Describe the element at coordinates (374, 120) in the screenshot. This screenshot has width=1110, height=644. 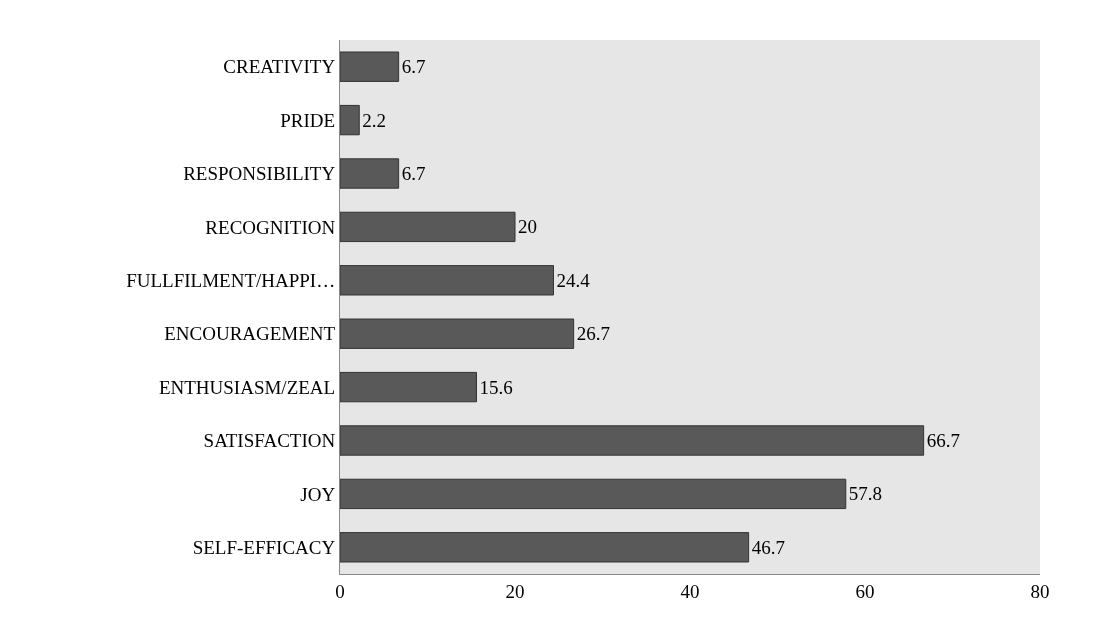
I see `data-label: 2.2` at that location.